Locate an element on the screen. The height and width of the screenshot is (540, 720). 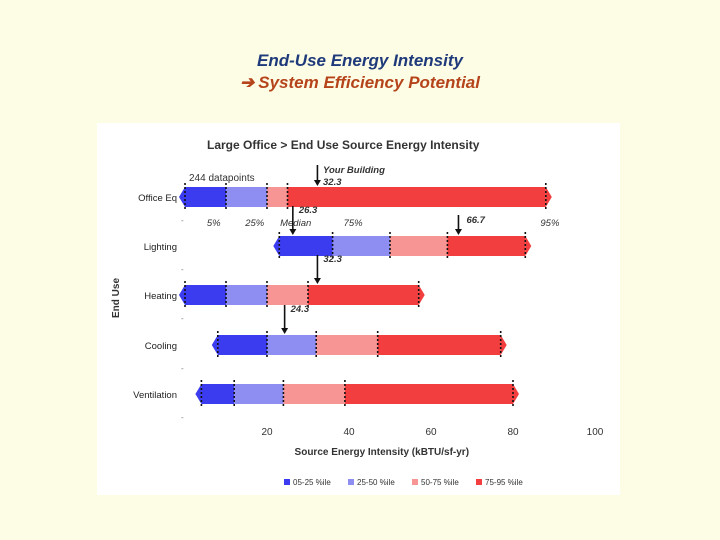
your-building-label: Your Building is located at coordinates (354, 170).